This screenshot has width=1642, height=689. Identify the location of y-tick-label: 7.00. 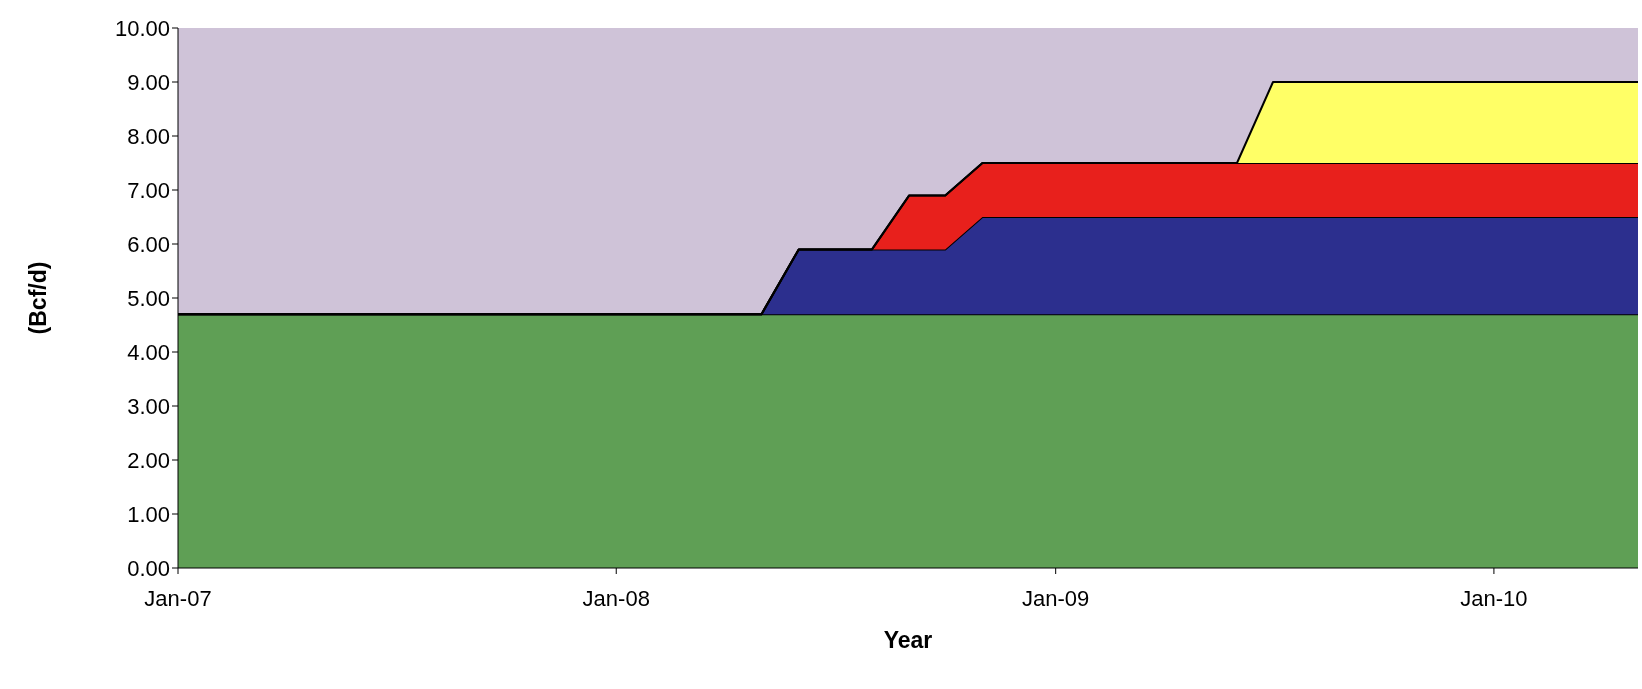
(148, 190).